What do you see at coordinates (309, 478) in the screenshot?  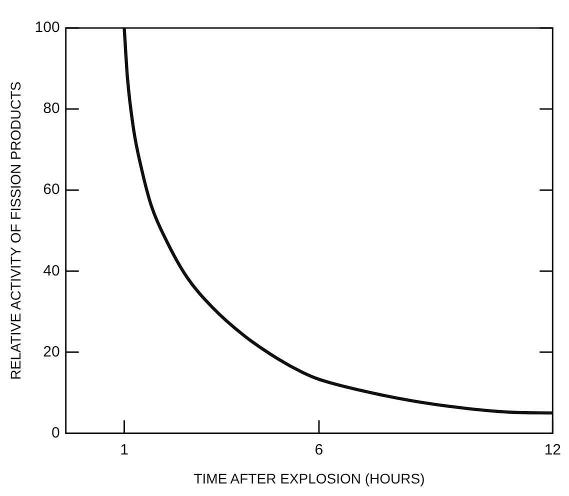 I see `x-axis-title: TIME AFTER EXPLOSION (HOURS)` at bounding box center [309, 478].